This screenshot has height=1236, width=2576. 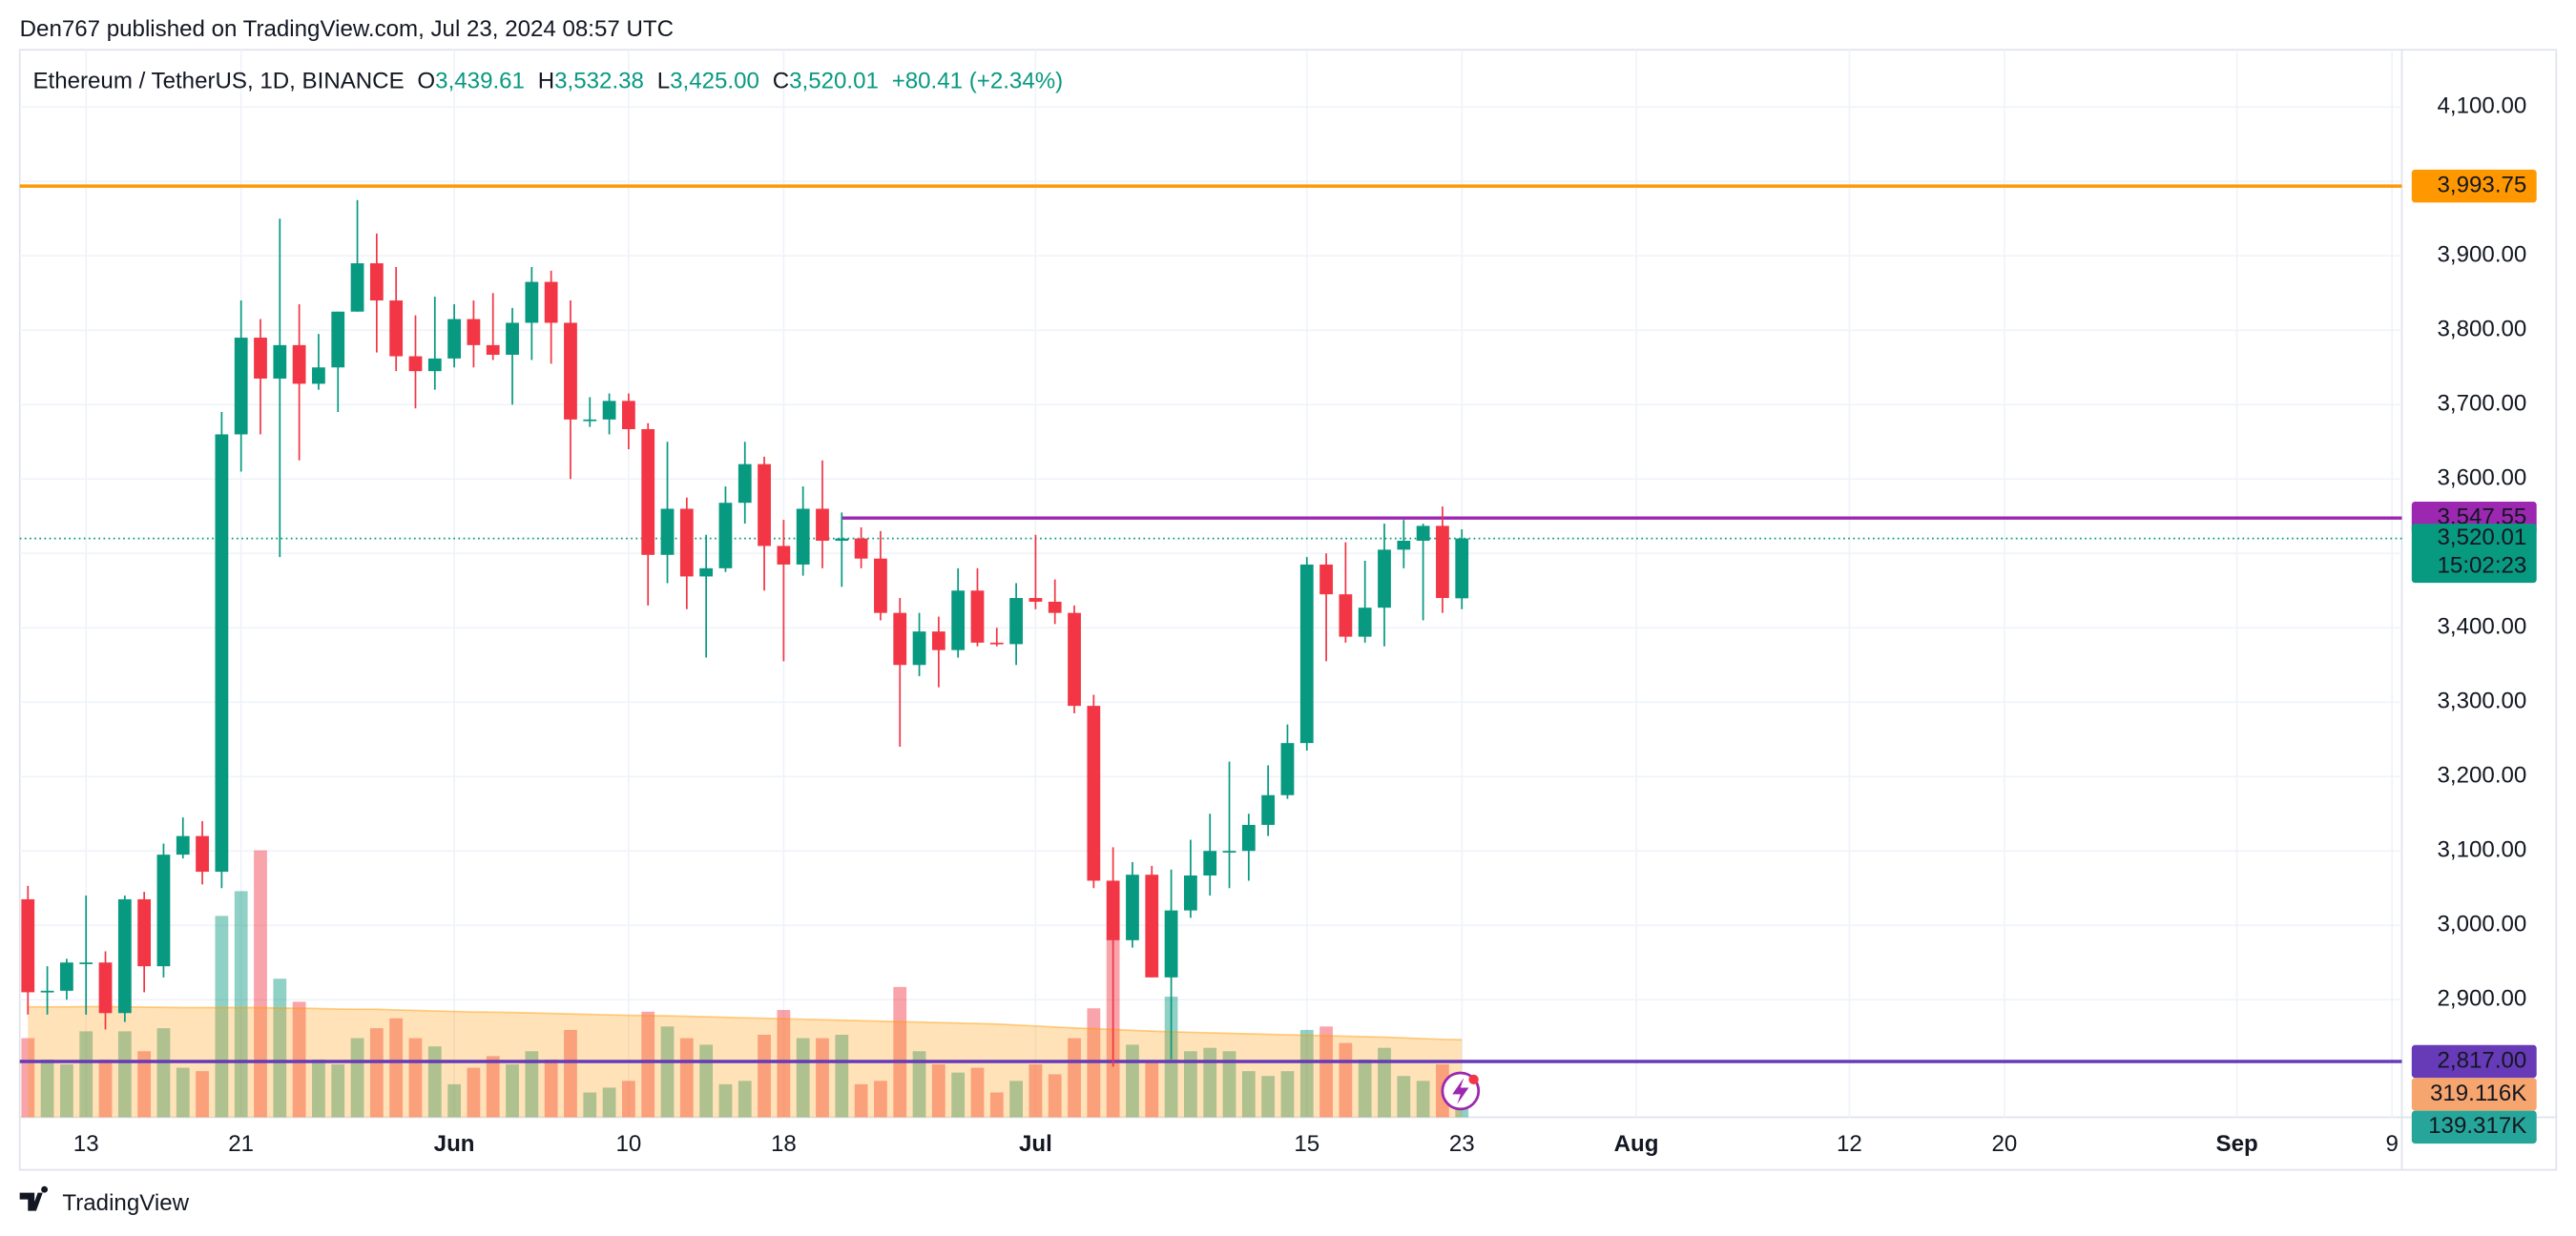 What do you see at coordinates (2482, 850) in the screenshot?
I see `y-tick-label: 3,100.00` at bounding box center [2482, 850].